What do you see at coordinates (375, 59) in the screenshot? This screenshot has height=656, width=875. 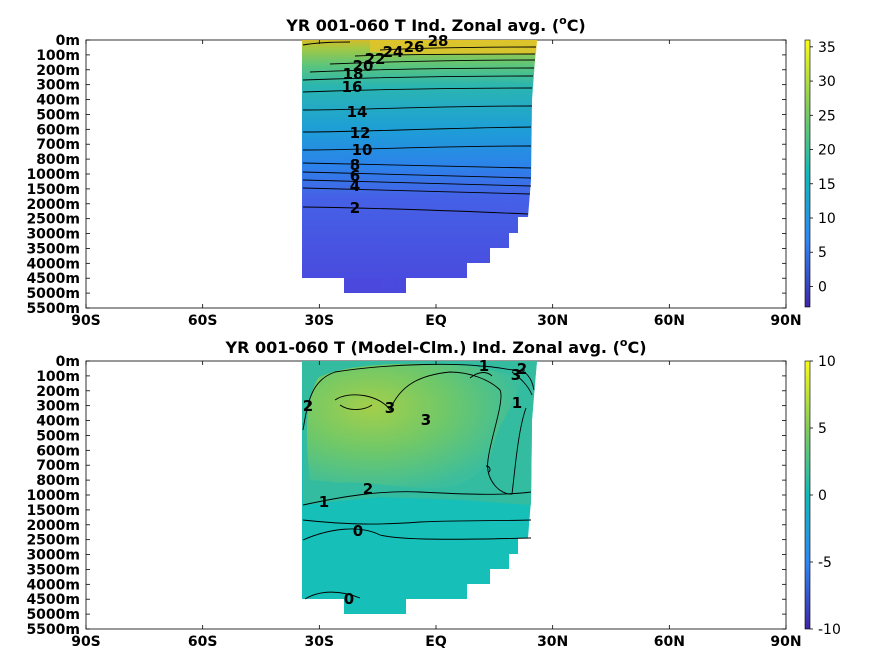 I see `panel-1-contour-label: 22` at bounding box center [375, 59].